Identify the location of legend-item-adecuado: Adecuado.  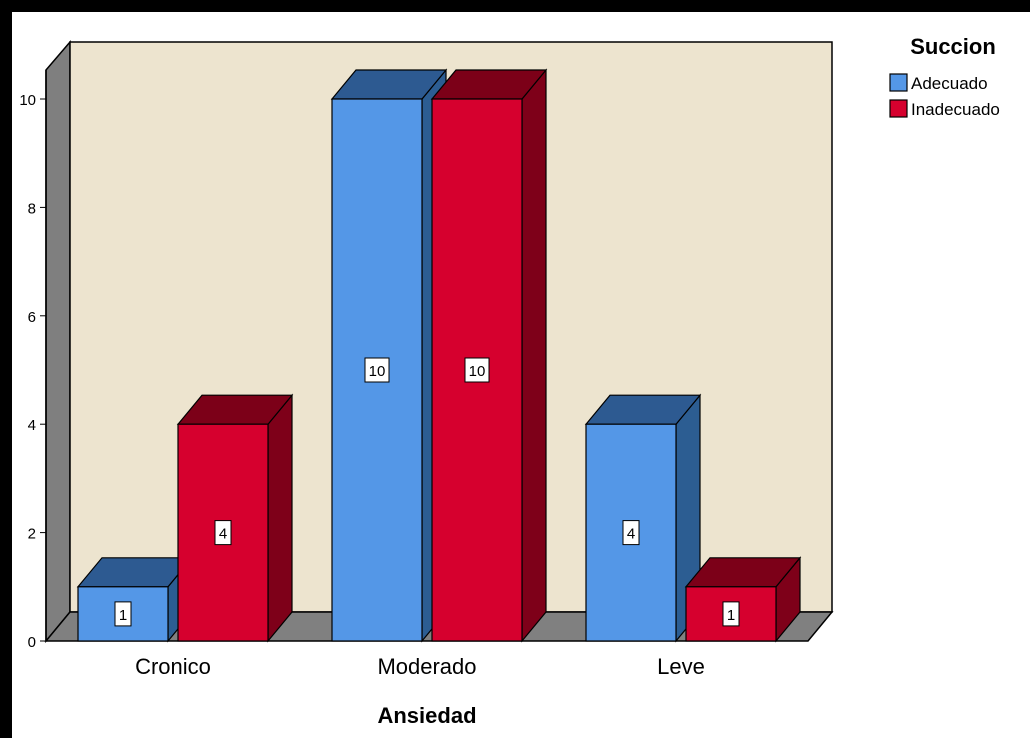
(938, 83).